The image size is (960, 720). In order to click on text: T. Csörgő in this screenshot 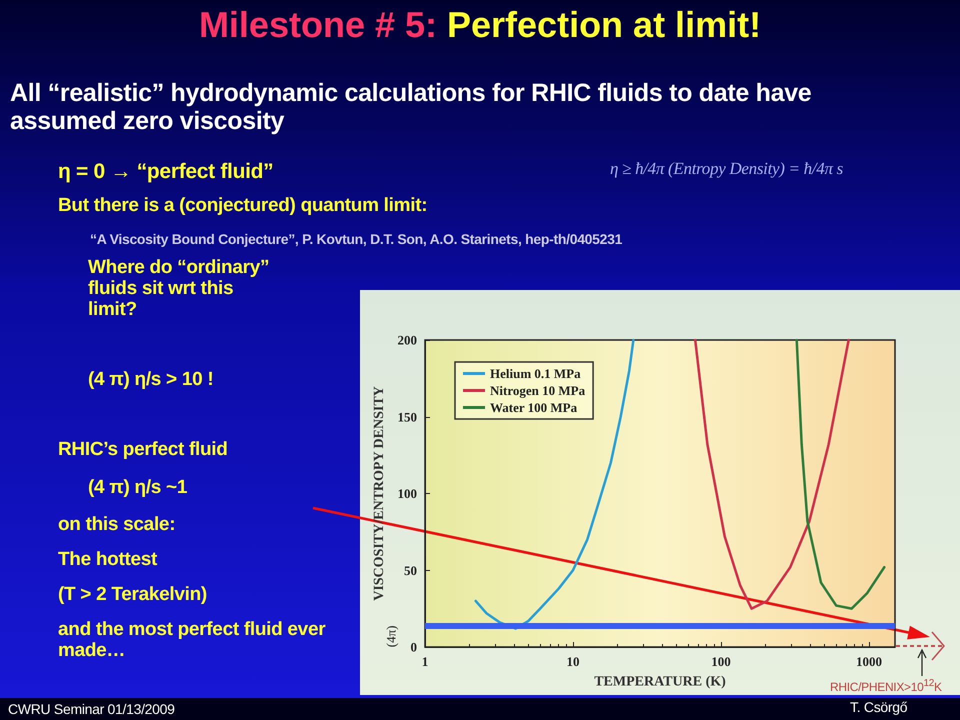, I will do `click(879, 707)`.